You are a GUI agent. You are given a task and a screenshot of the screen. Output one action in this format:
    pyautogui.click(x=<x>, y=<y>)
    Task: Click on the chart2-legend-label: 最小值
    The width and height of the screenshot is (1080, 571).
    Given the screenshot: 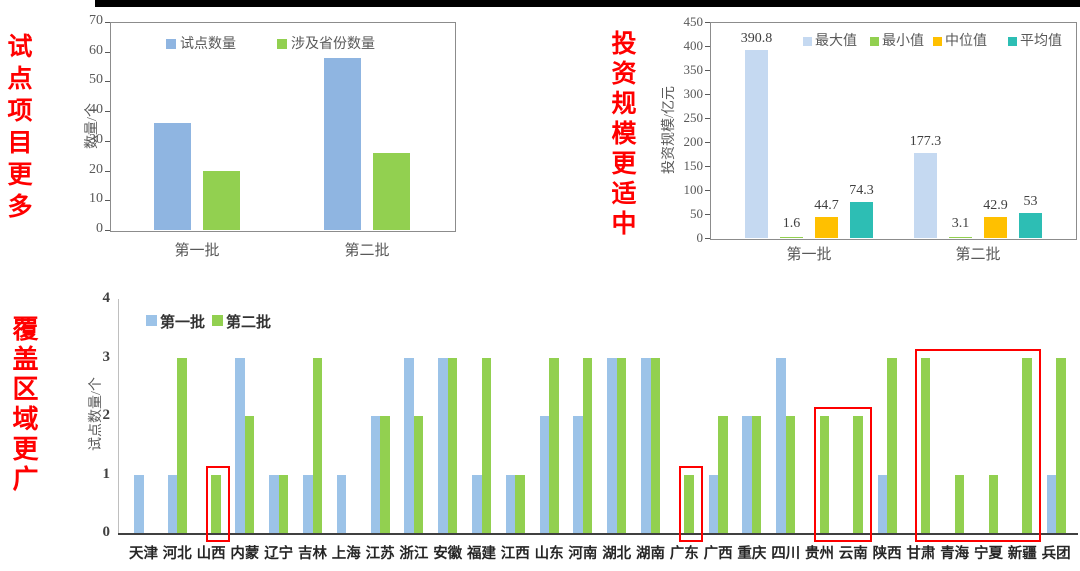 What is the action you would take?
    pyautogui.click(x=903, y=41)
    